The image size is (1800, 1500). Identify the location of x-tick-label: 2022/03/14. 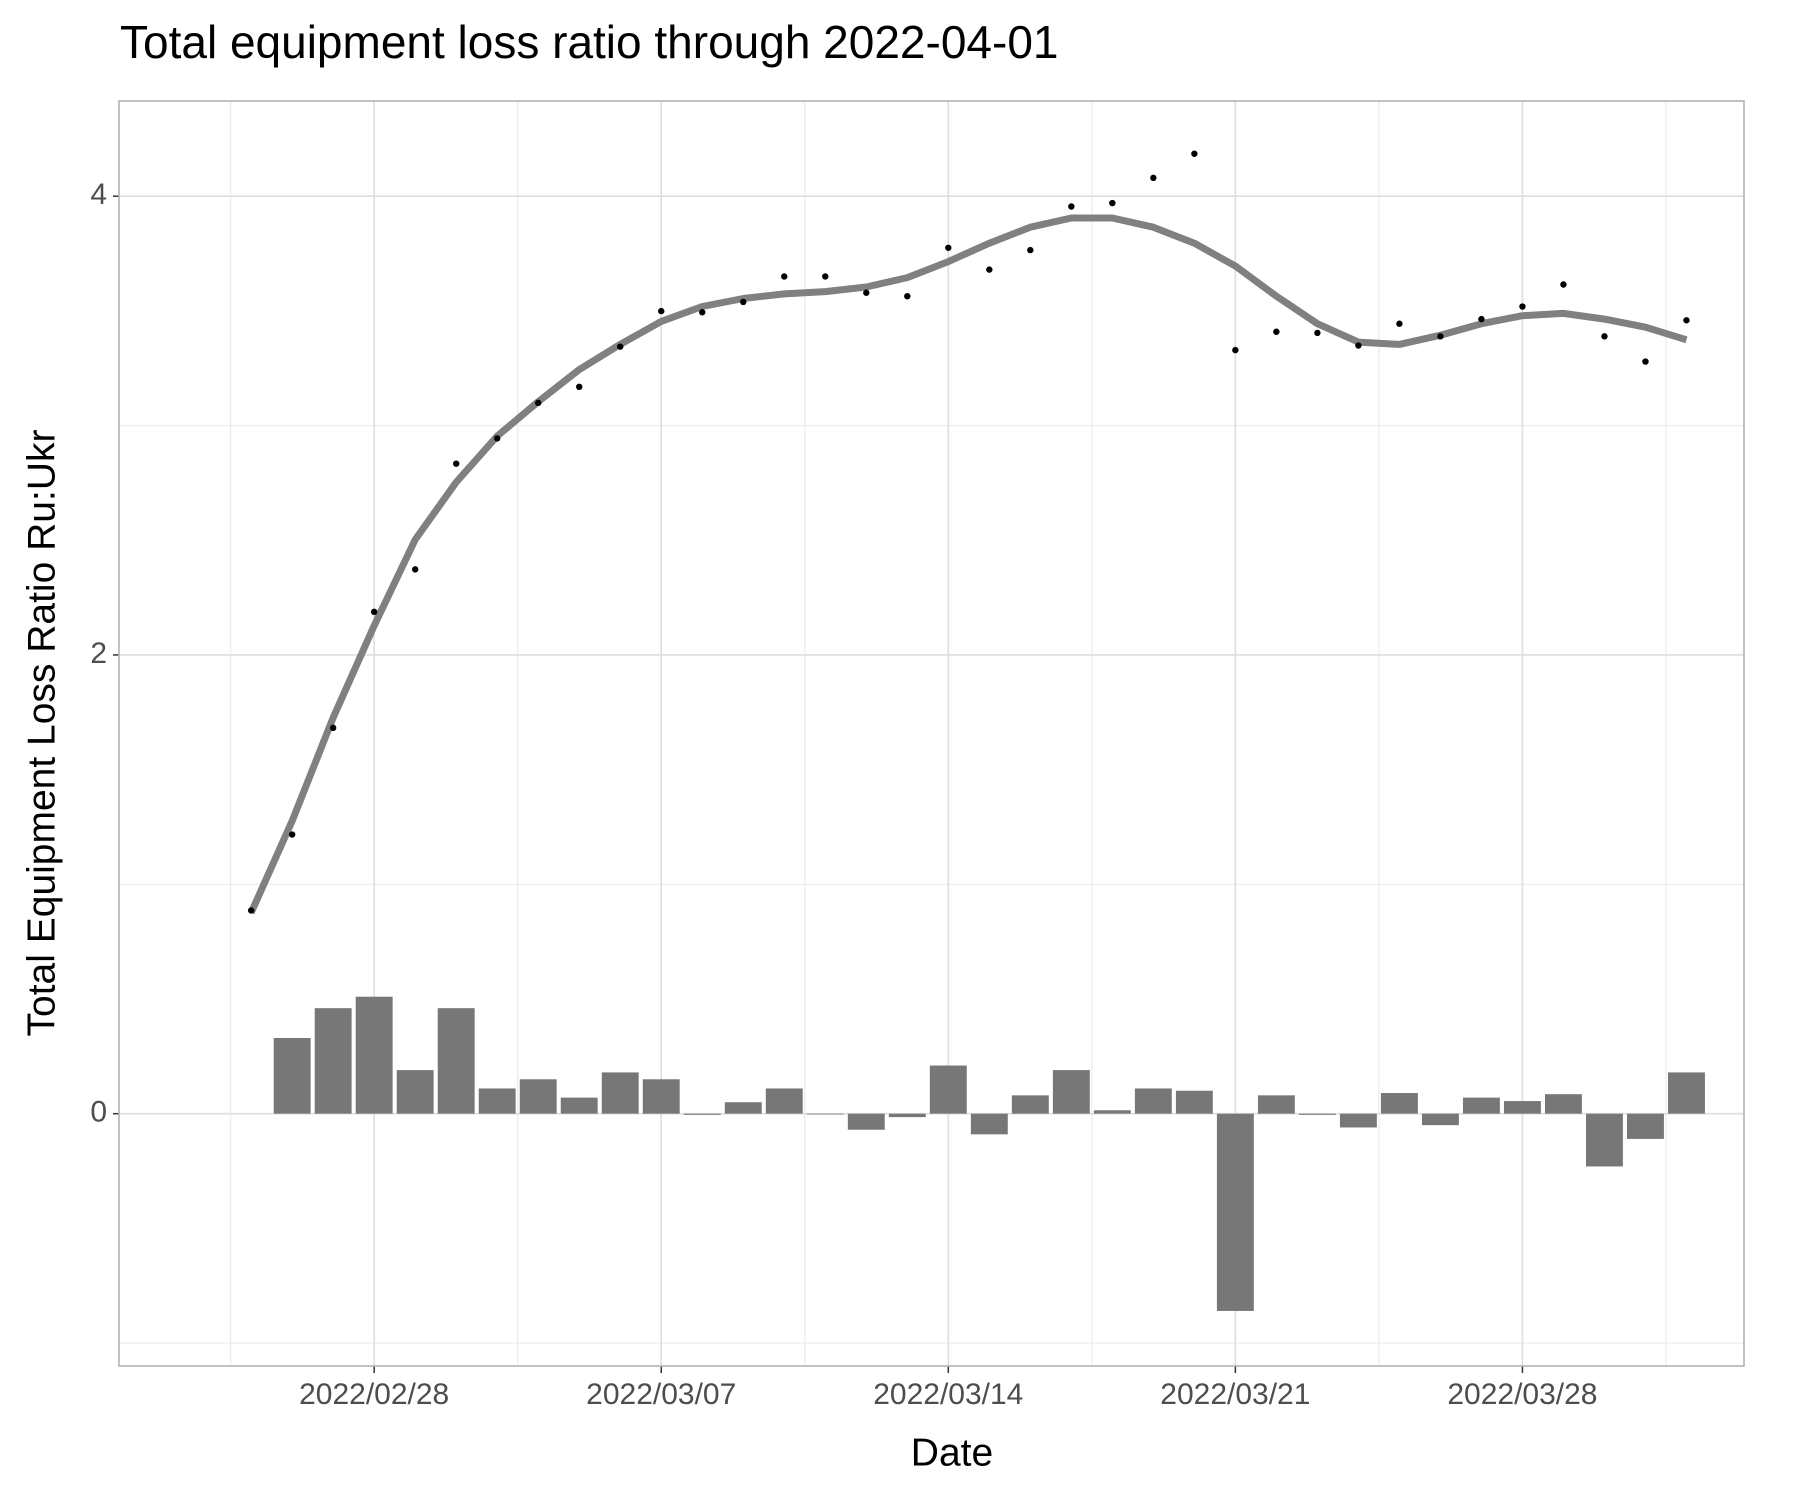
(948, 1394).